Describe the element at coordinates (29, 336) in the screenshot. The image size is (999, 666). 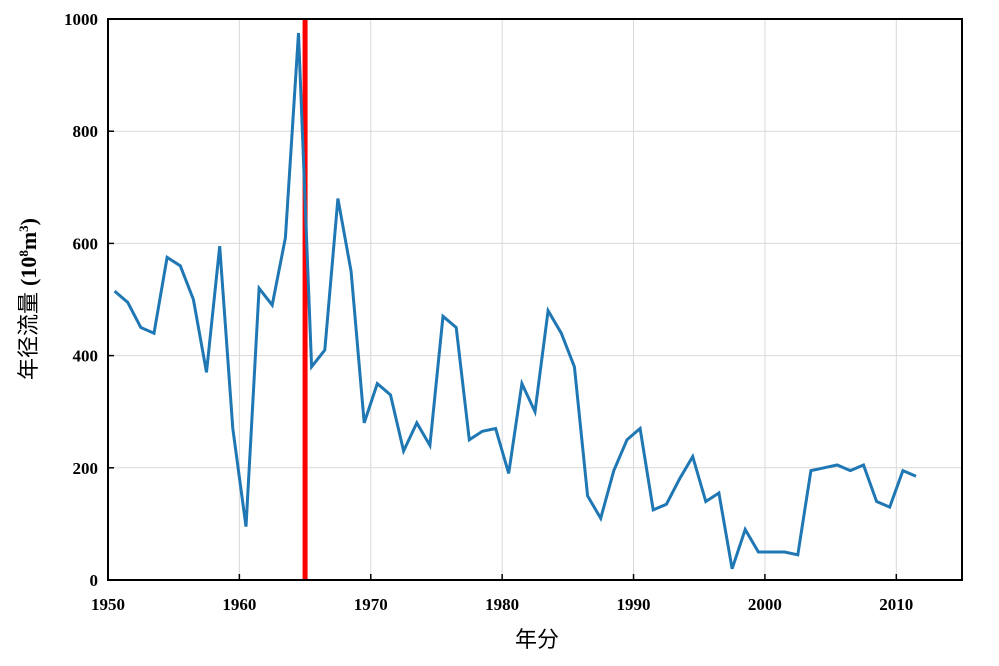
I see `y-axis-title-main: 年径流量` at that location.